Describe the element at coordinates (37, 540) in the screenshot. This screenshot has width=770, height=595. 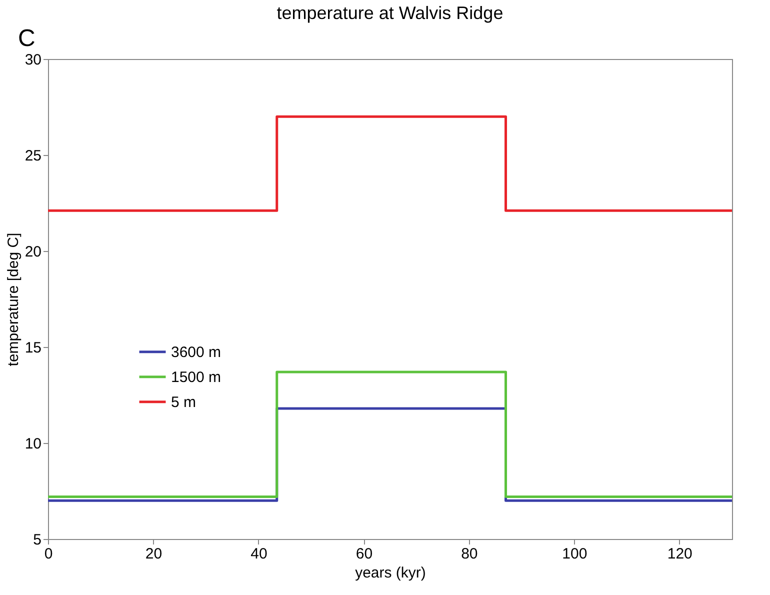
I see `y-tick-label: 5` at that location.